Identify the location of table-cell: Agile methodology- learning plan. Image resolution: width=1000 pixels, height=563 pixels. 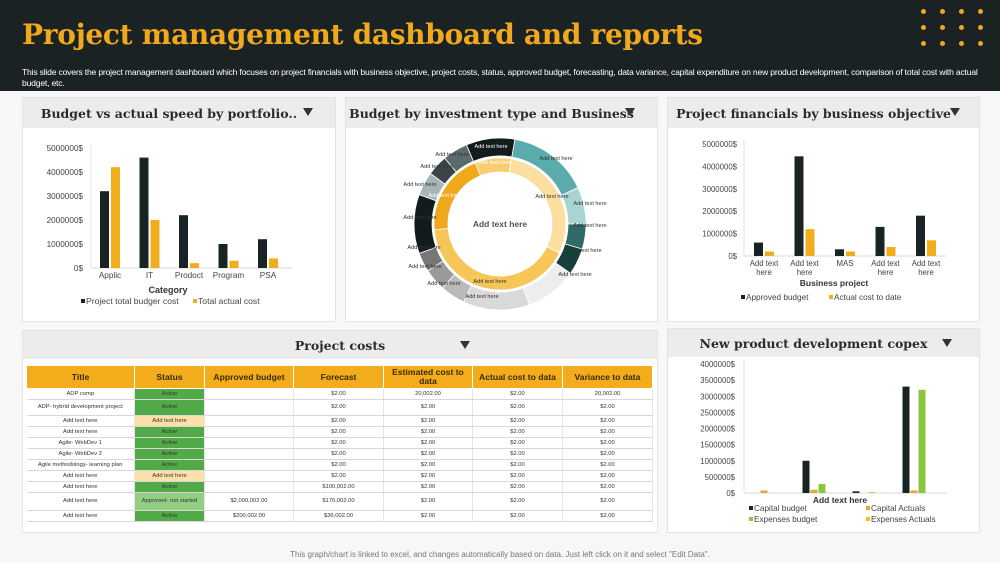
(80, 465).